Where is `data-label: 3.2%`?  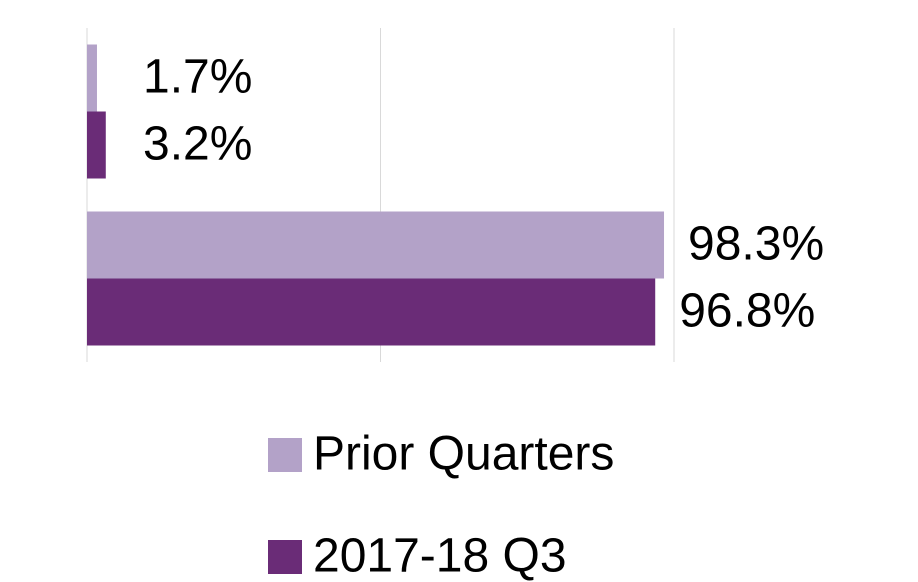
data-label: 3.2% is located at coordinates (197, 144).